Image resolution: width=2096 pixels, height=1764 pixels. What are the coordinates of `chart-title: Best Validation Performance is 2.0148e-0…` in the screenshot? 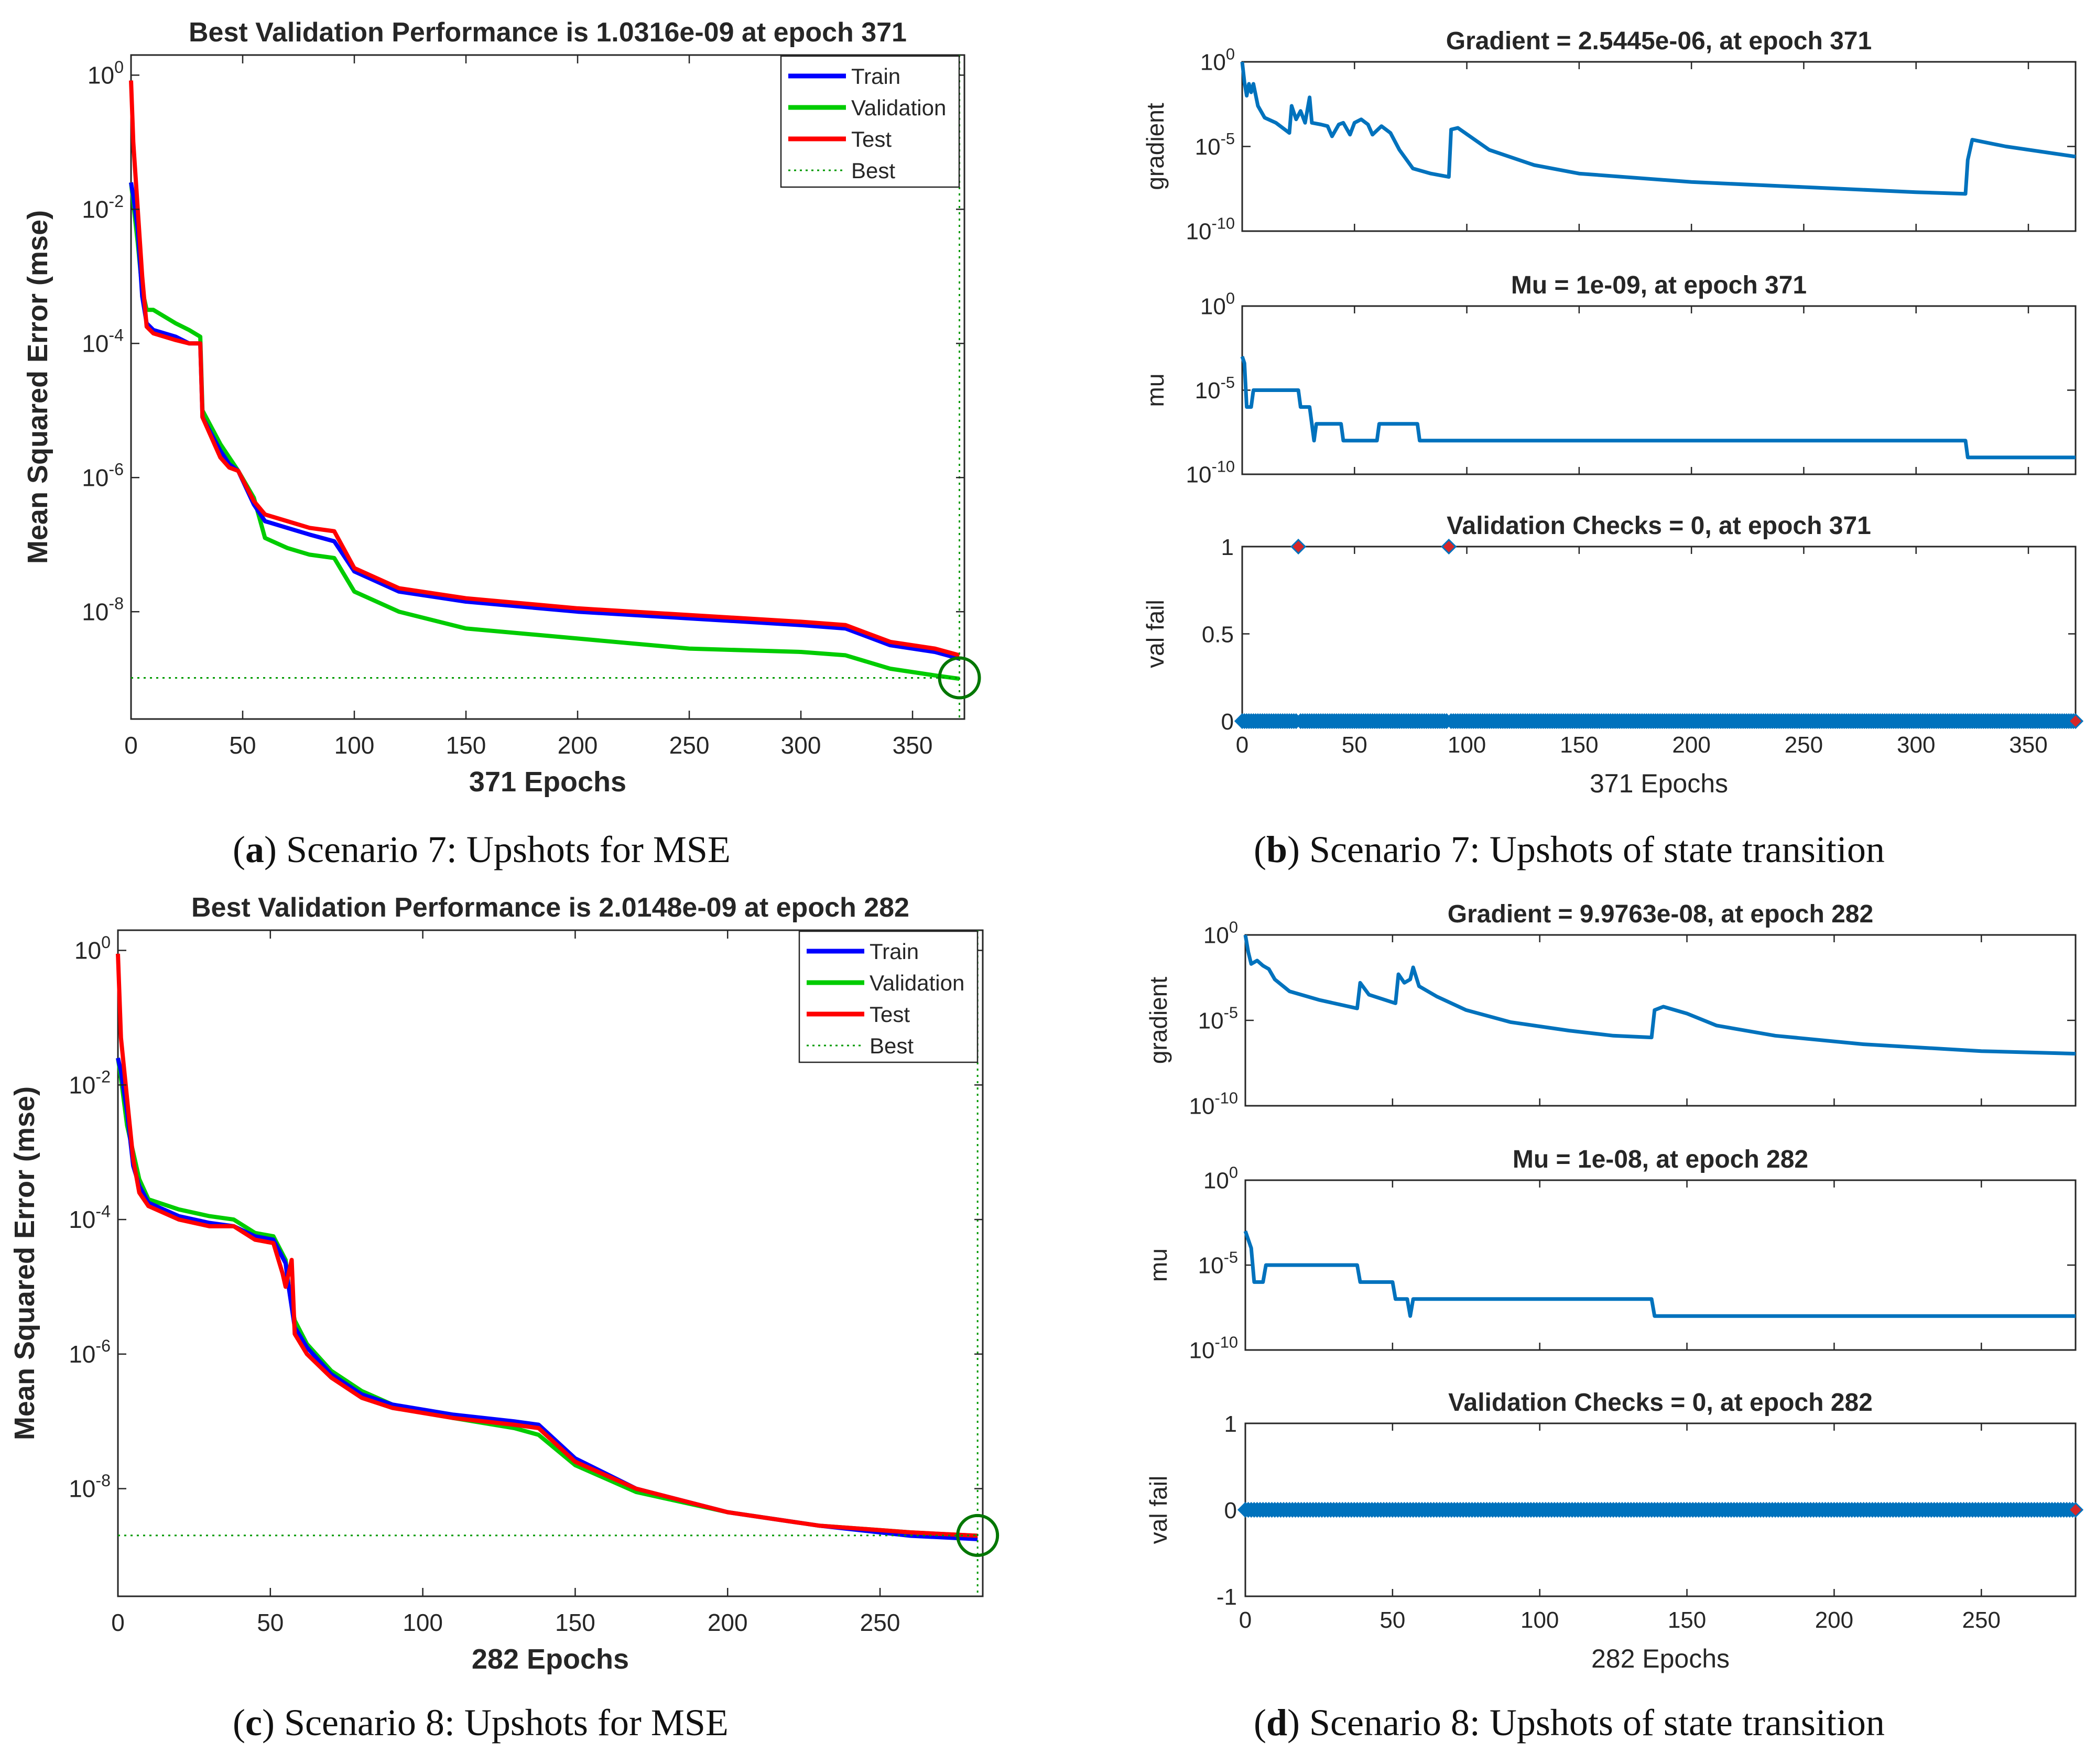 It's located at (550, 907).